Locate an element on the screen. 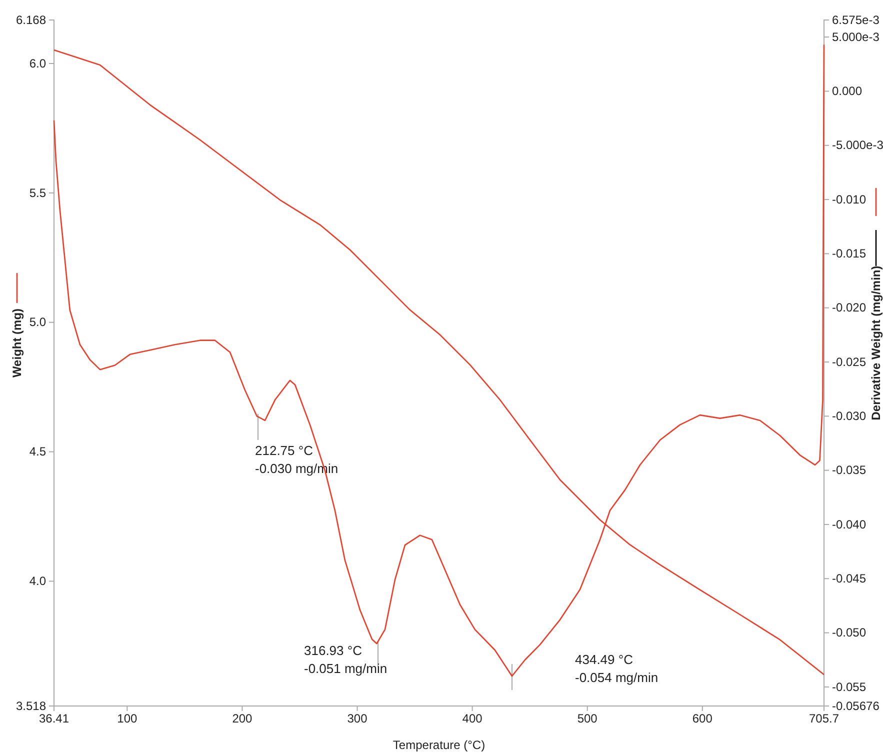 This screenshot has height=753, width=883. annotation: 434.49 °C -0.054 mg/min is located at coordinates (616, 668).